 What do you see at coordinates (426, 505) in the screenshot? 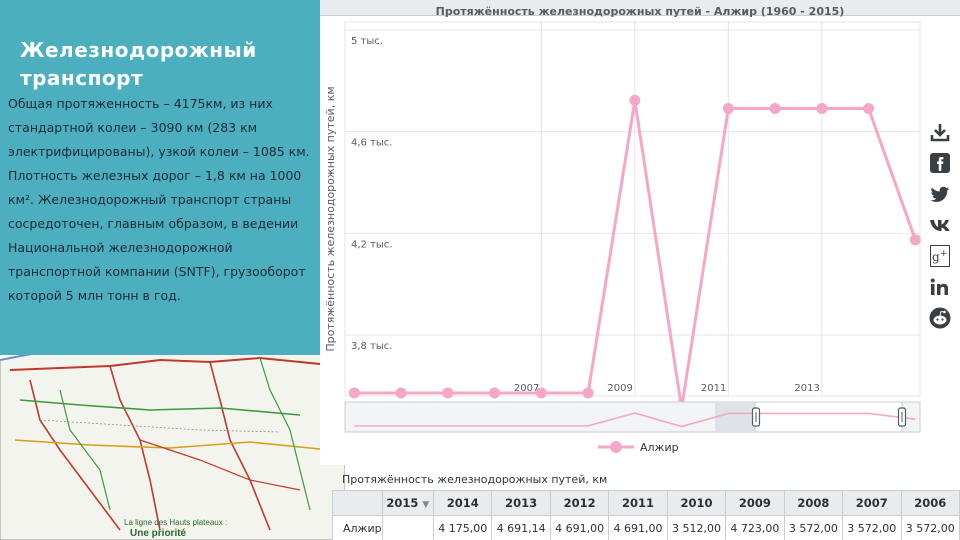
I see `sort-down-icon: ▼` at bounding box center [426, 505].